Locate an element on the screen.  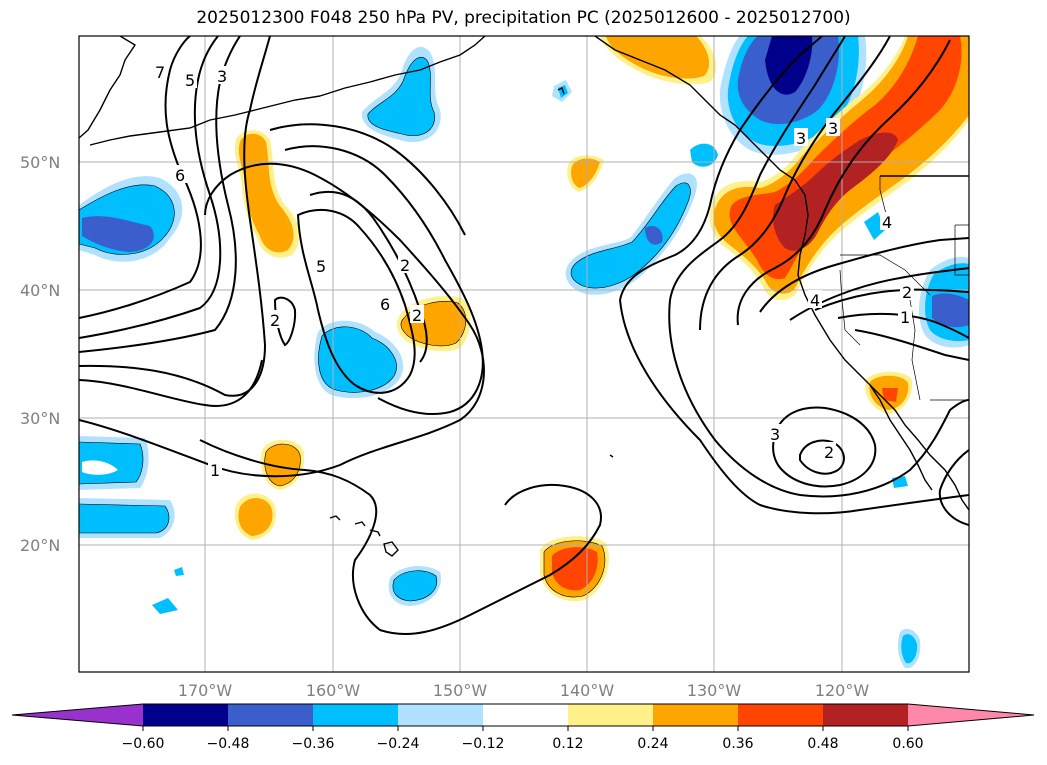
longitude-labels: 170°W 160°W 150°W 140°W 130°W 120°W is located at coordinates (524, 690).